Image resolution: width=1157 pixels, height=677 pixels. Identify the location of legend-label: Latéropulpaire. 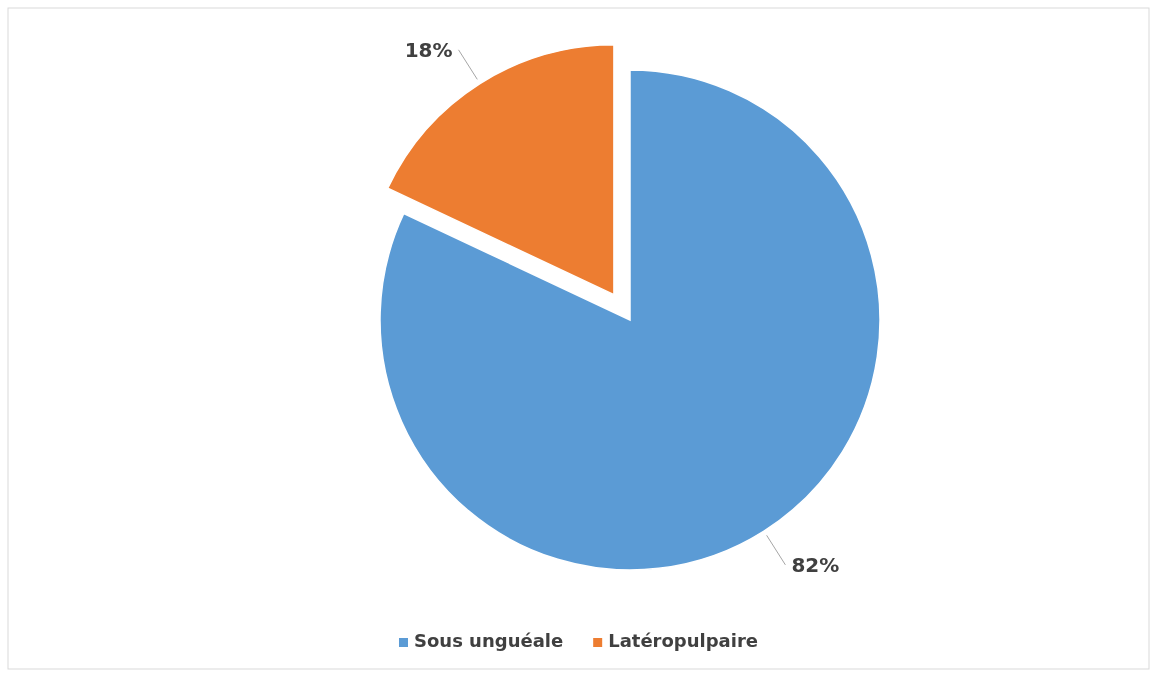
(683, 640).